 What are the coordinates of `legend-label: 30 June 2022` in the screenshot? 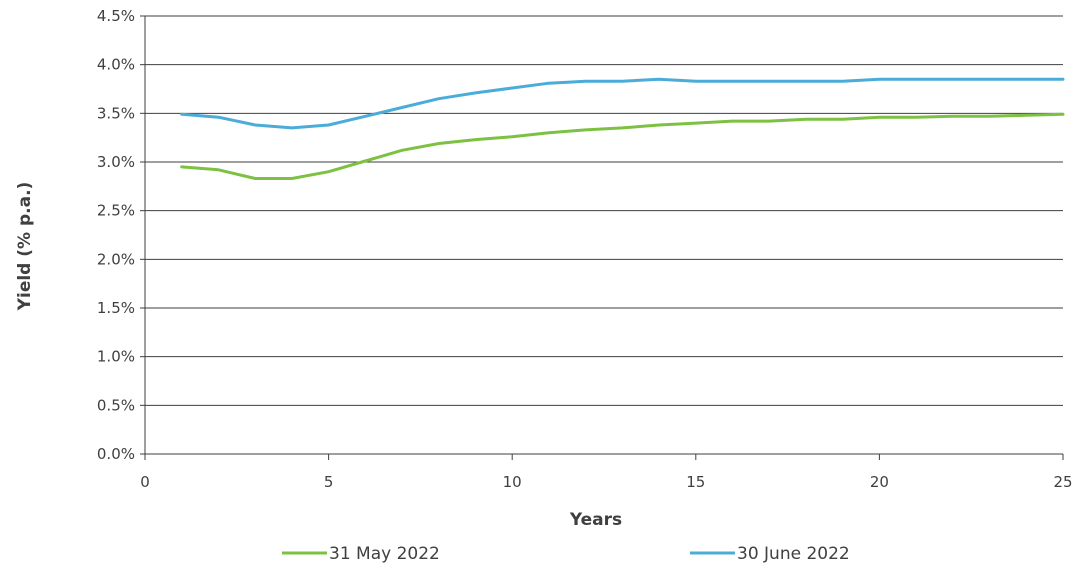 It's located at (793, 554).